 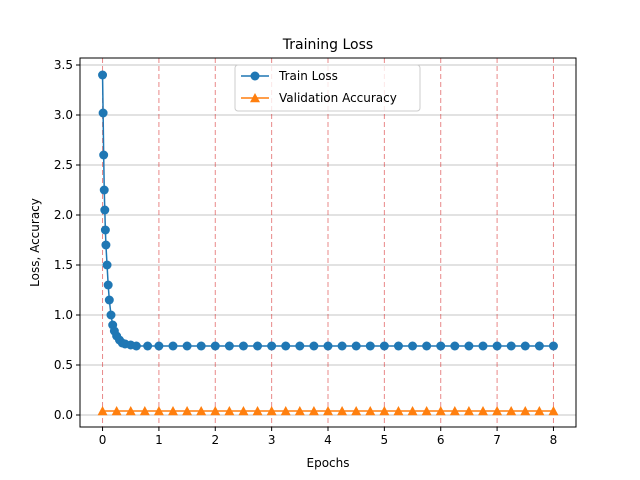 I want to click on y-tick-label: 3.5, so click(x=63, y=65).